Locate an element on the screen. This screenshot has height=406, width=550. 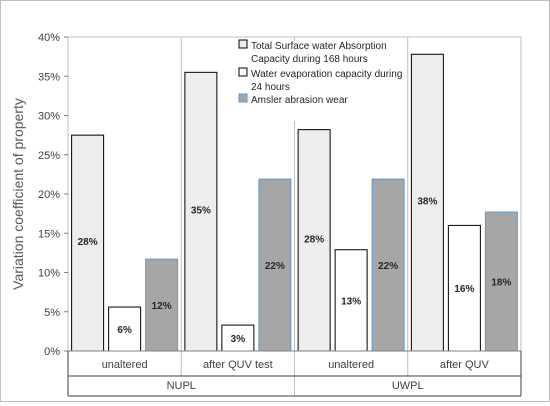
bar-value-label: 35% is located at coordinates (201, 211).